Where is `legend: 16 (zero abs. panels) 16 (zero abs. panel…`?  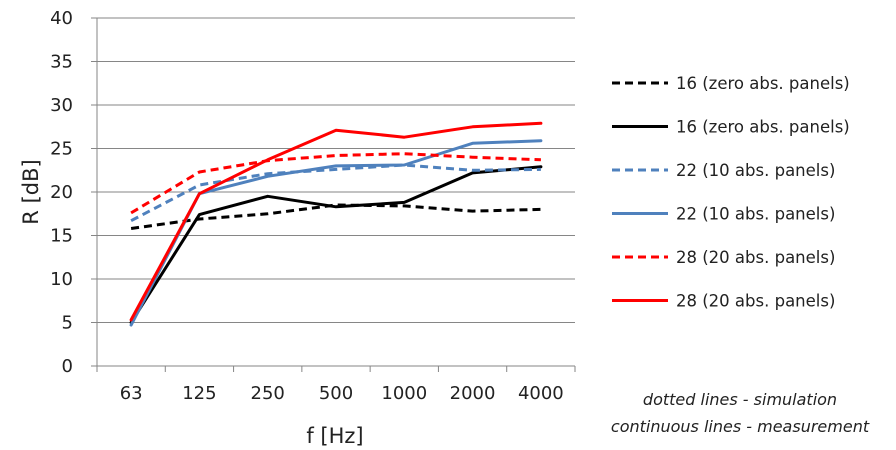
legend: 16 (zero abs. panels) 16 (zero abs. panel… is located at coordinates (731, 192).